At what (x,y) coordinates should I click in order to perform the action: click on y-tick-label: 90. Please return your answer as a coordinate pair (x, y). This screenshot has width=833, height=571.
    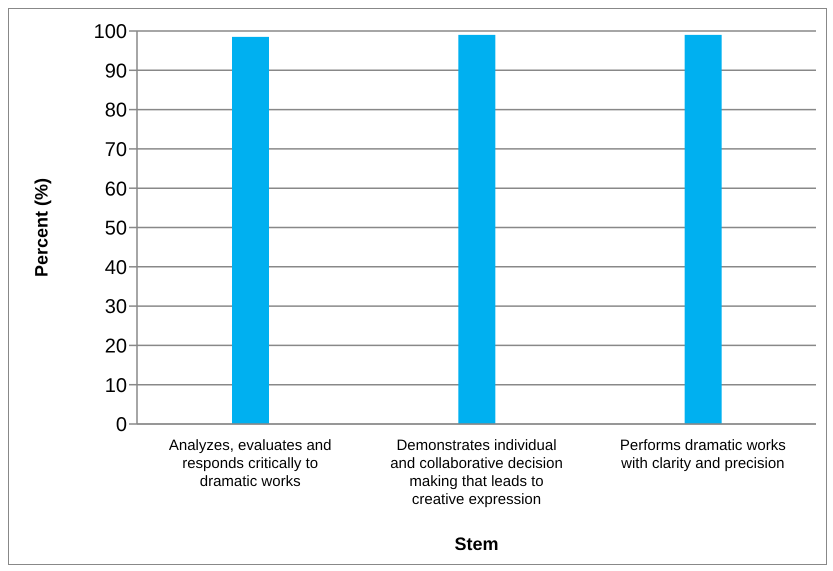
    Looking at the image, I should click on (115, 71).